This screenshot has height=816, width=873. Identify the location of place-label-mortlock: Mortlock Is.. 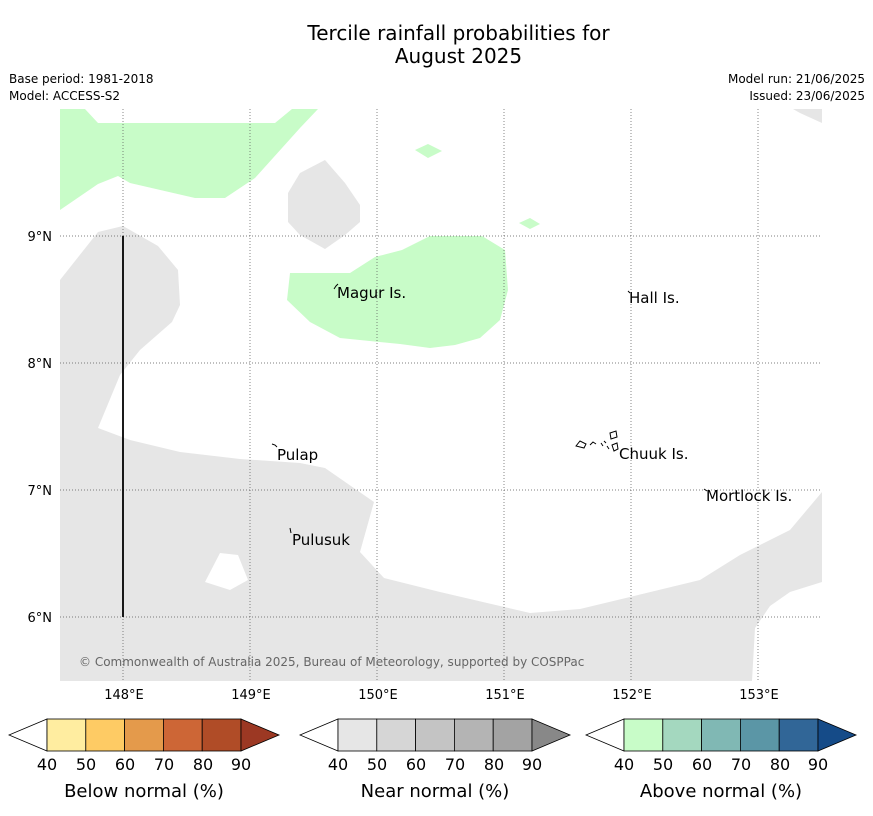
(749, 496).